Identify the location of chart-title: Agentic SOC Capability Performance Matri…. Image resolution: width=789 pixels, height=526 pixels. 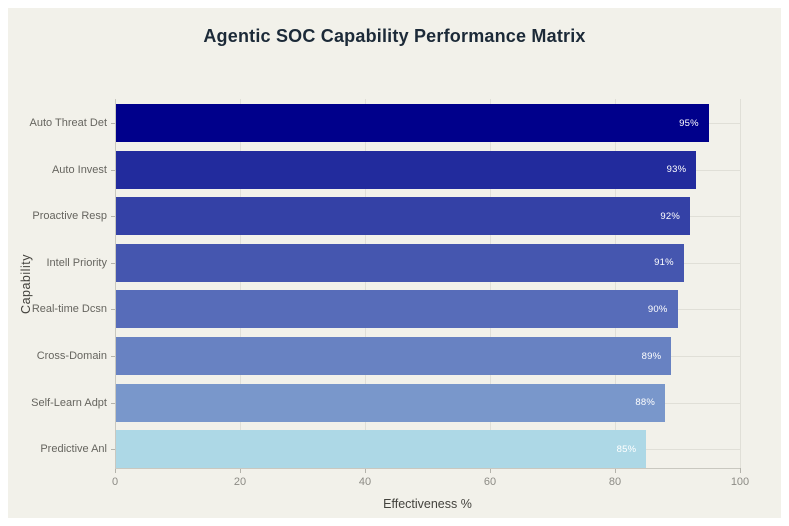
(394, 36).